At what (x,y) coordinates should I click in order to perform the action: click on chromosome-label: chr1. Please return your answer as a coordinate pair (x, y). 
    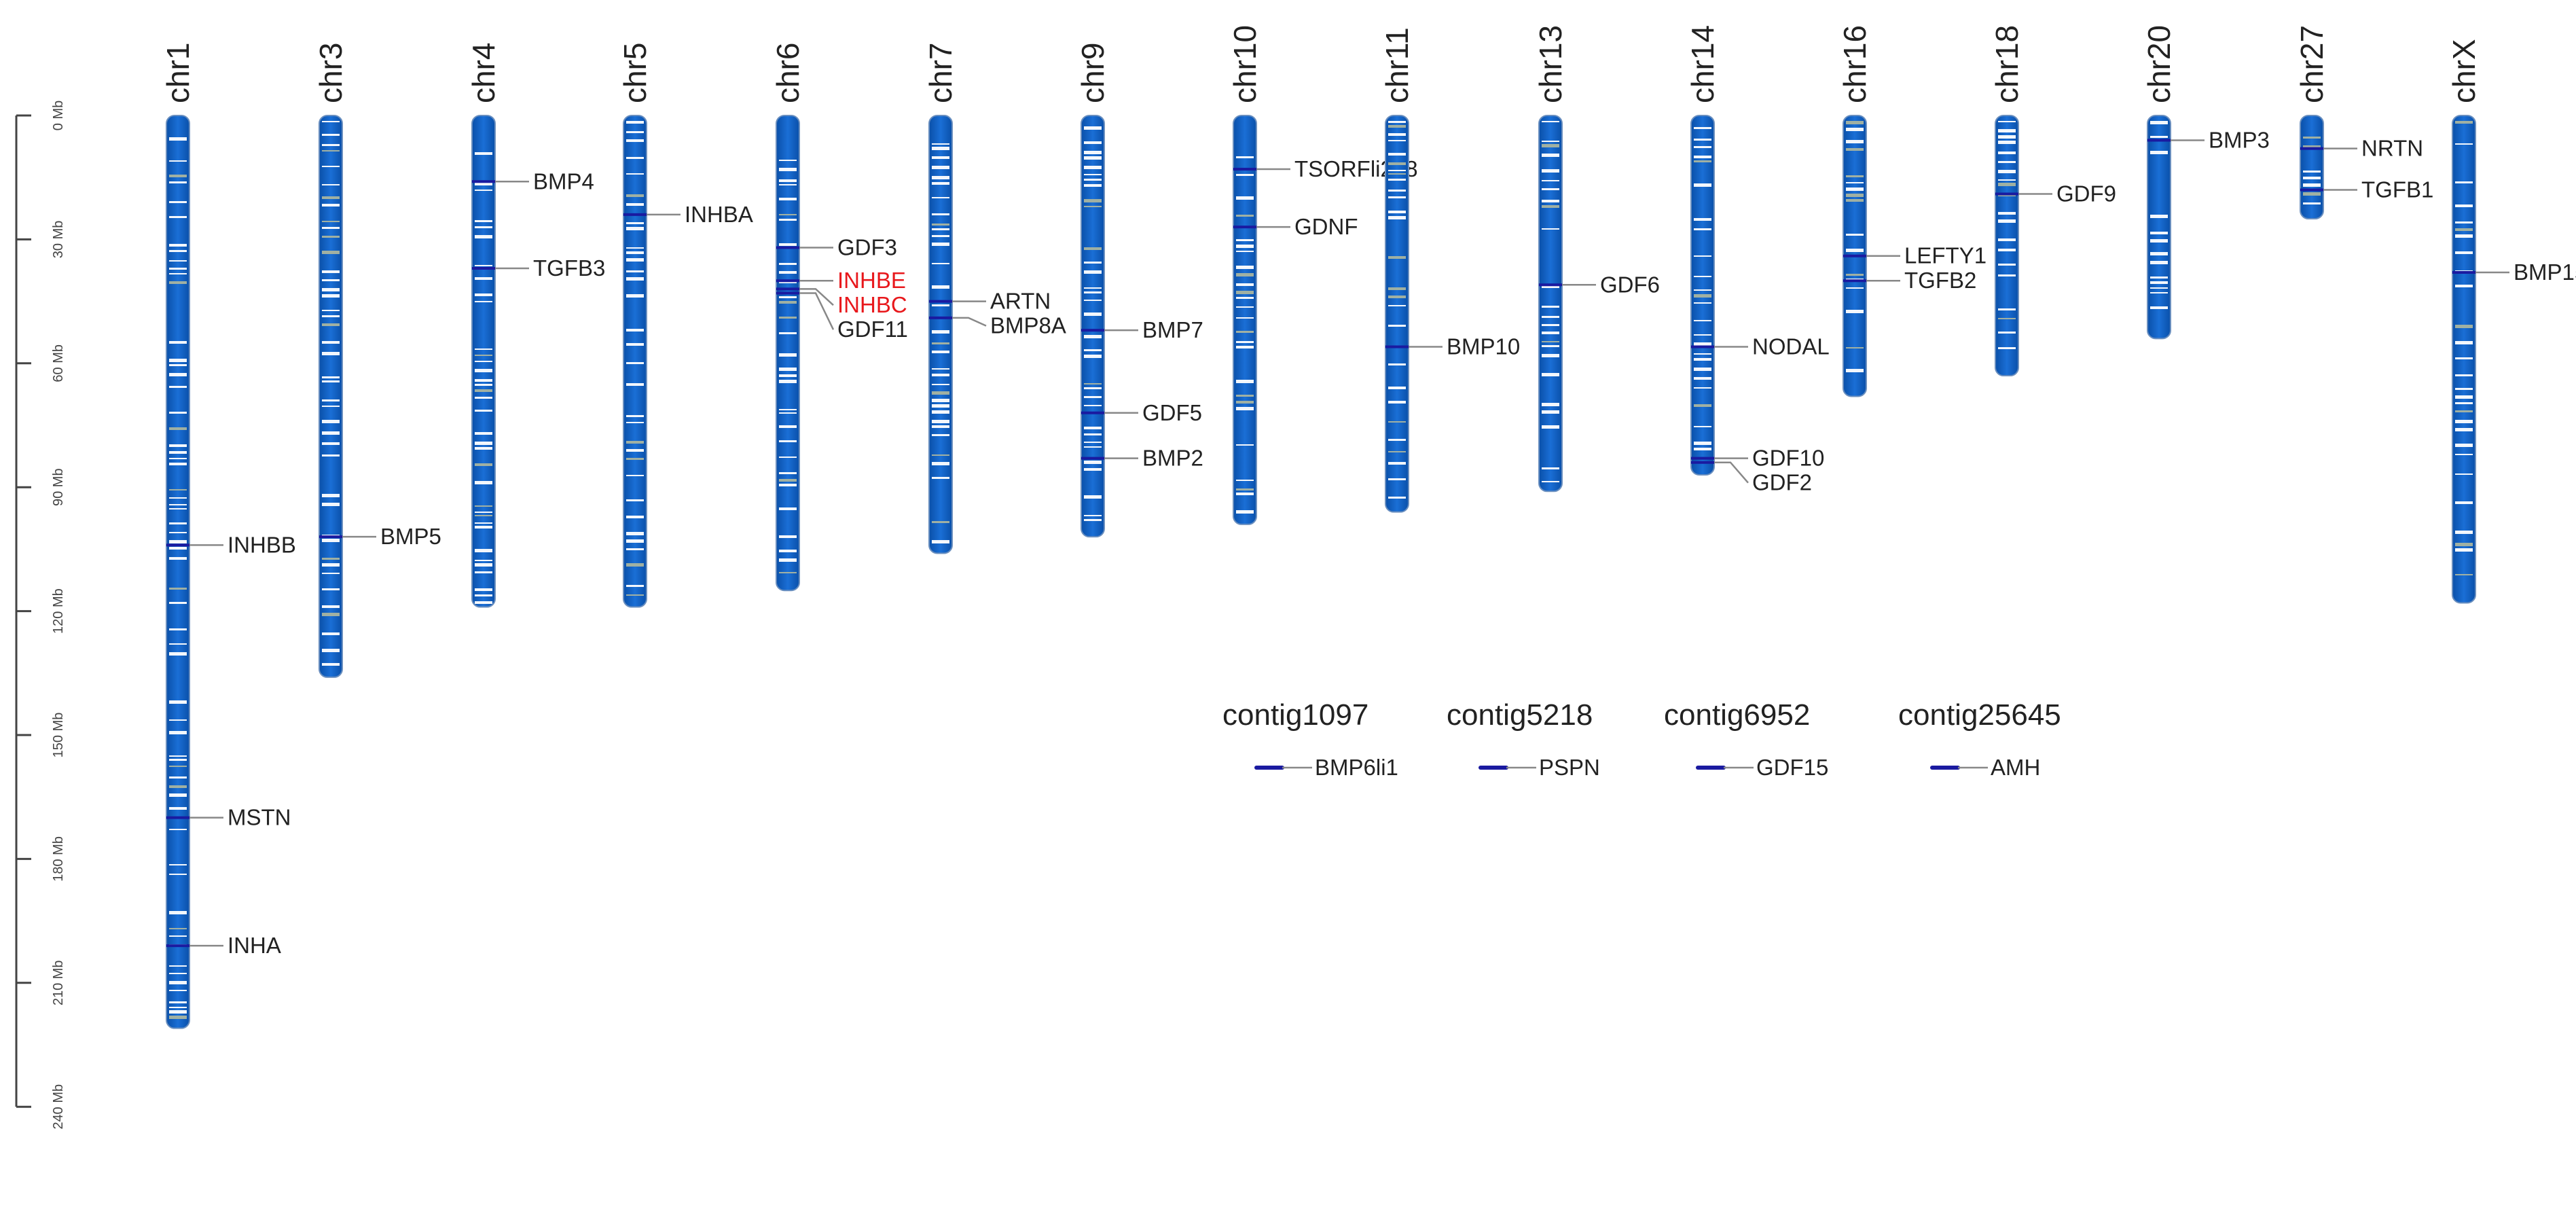
    Looking at the image, I should click on (178, 73).